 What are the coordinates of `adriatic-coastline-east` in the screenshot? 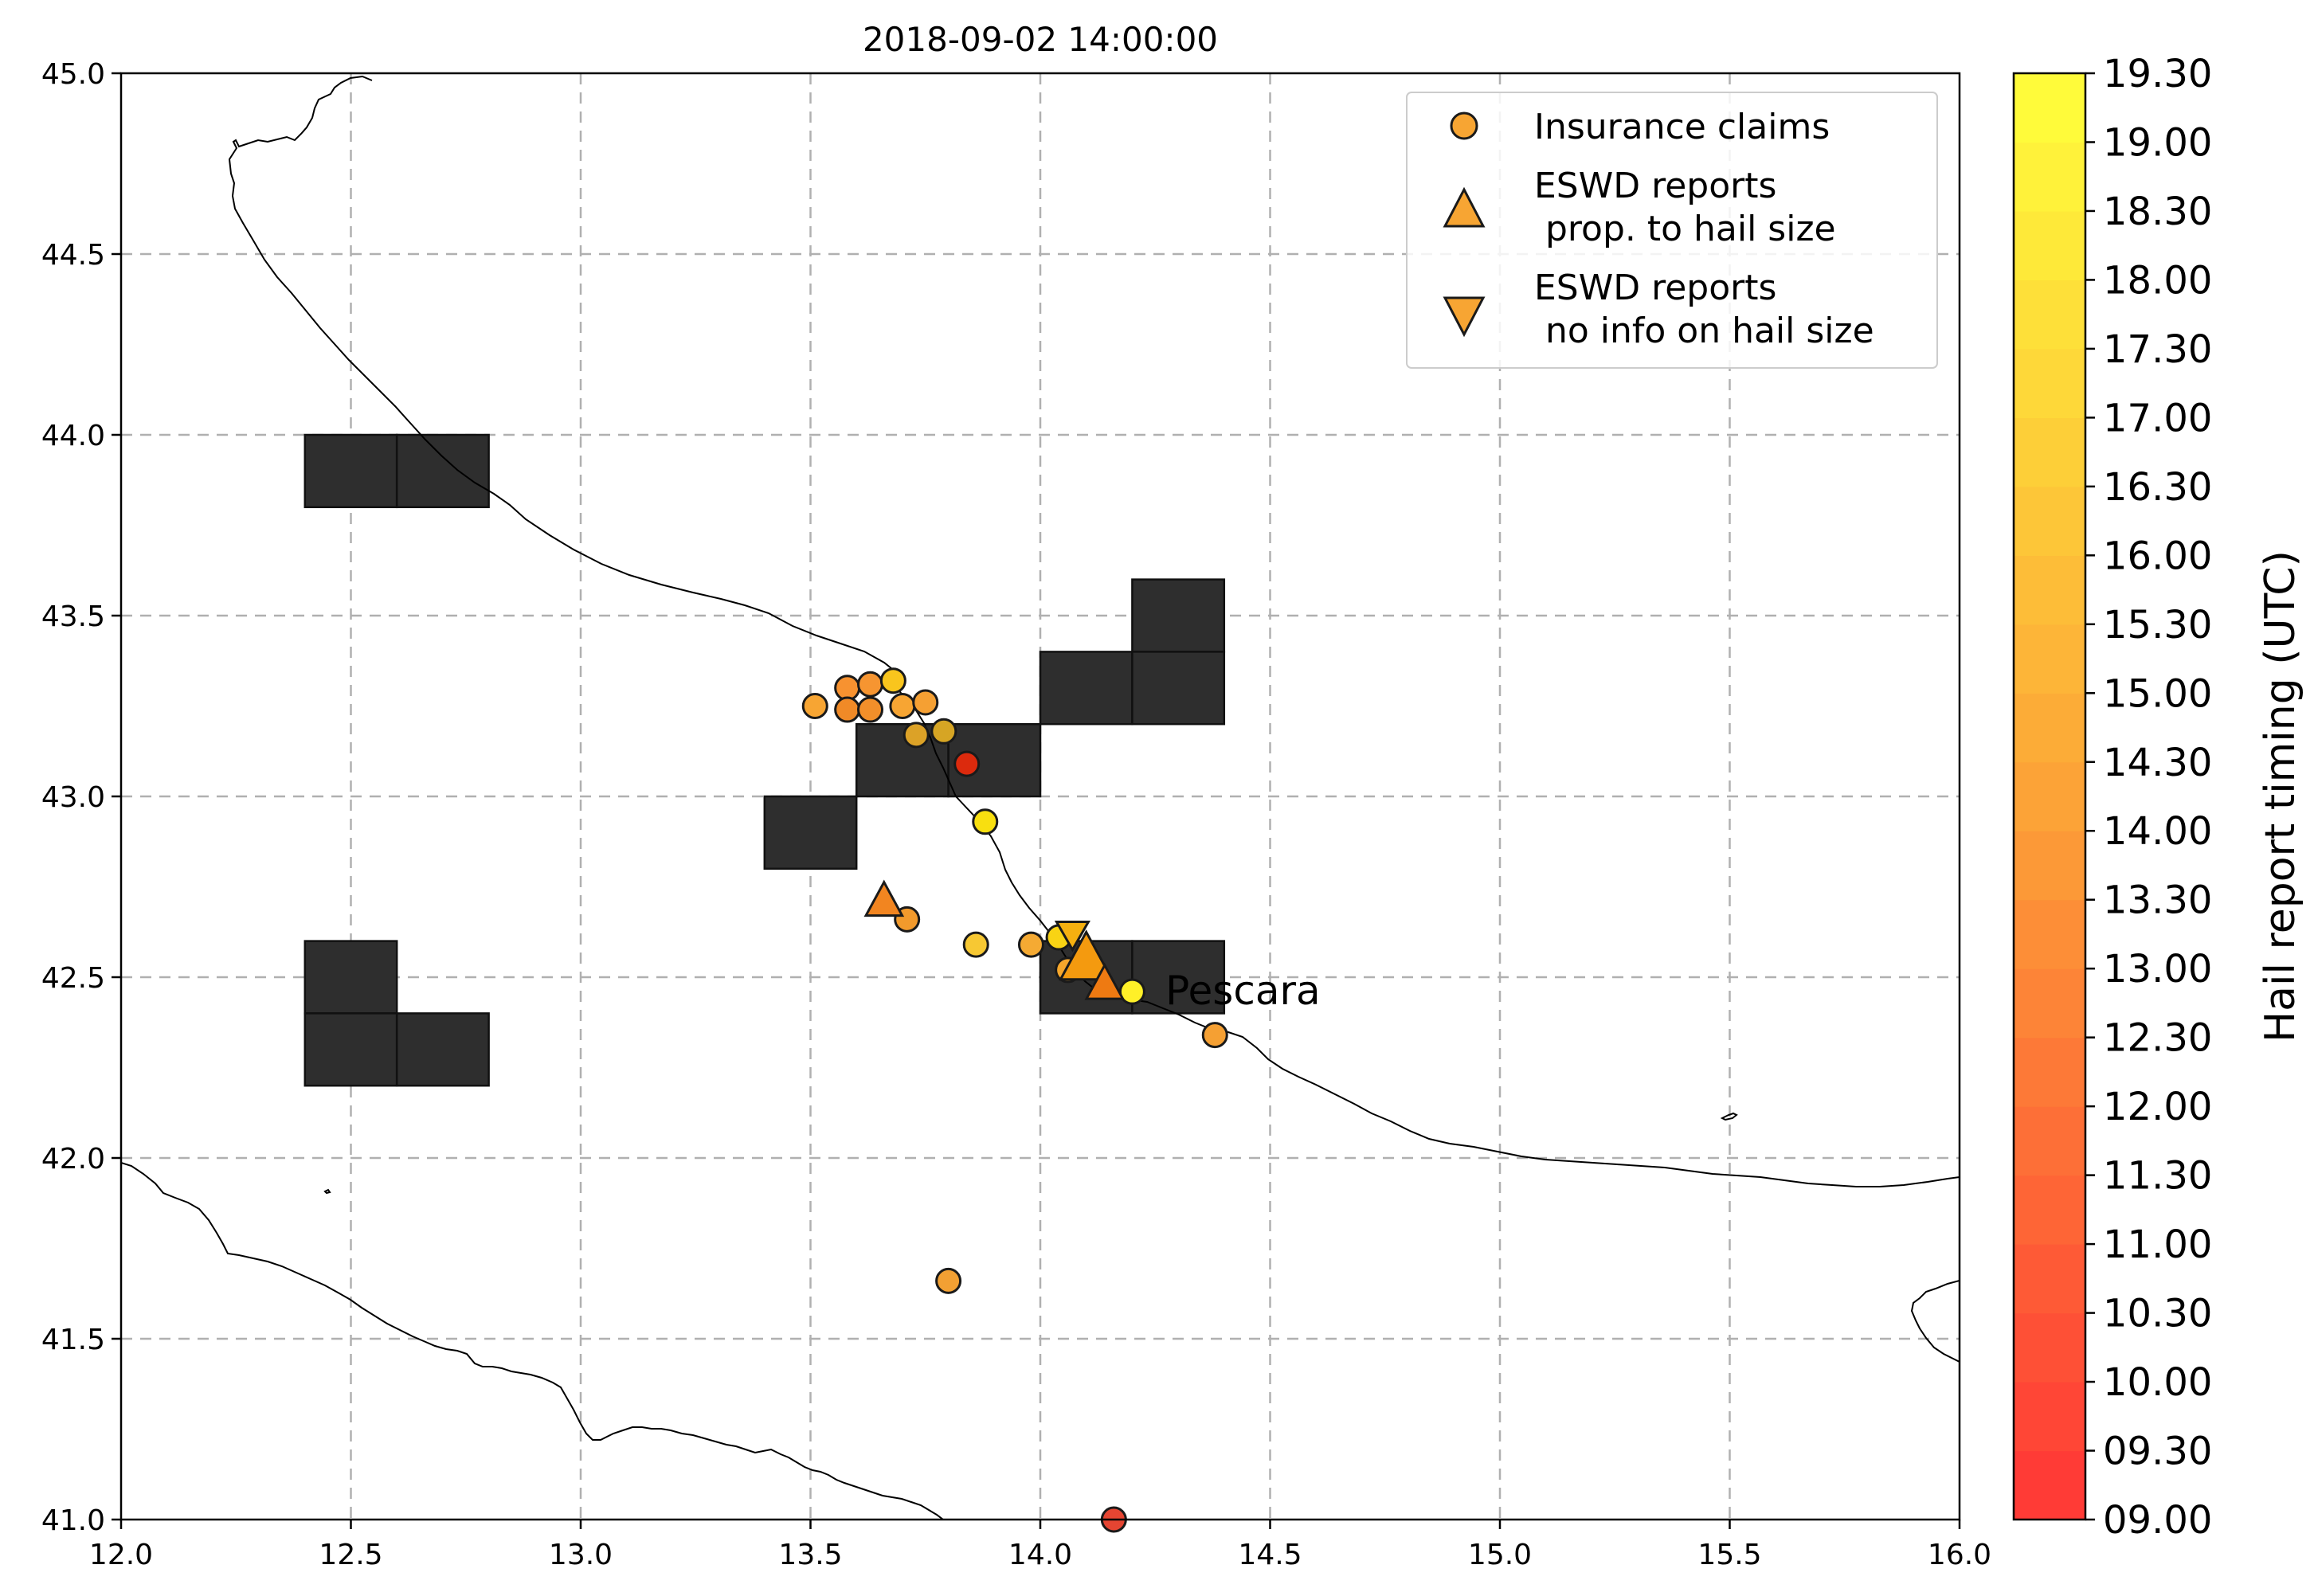 It's located at (1935, 1321).